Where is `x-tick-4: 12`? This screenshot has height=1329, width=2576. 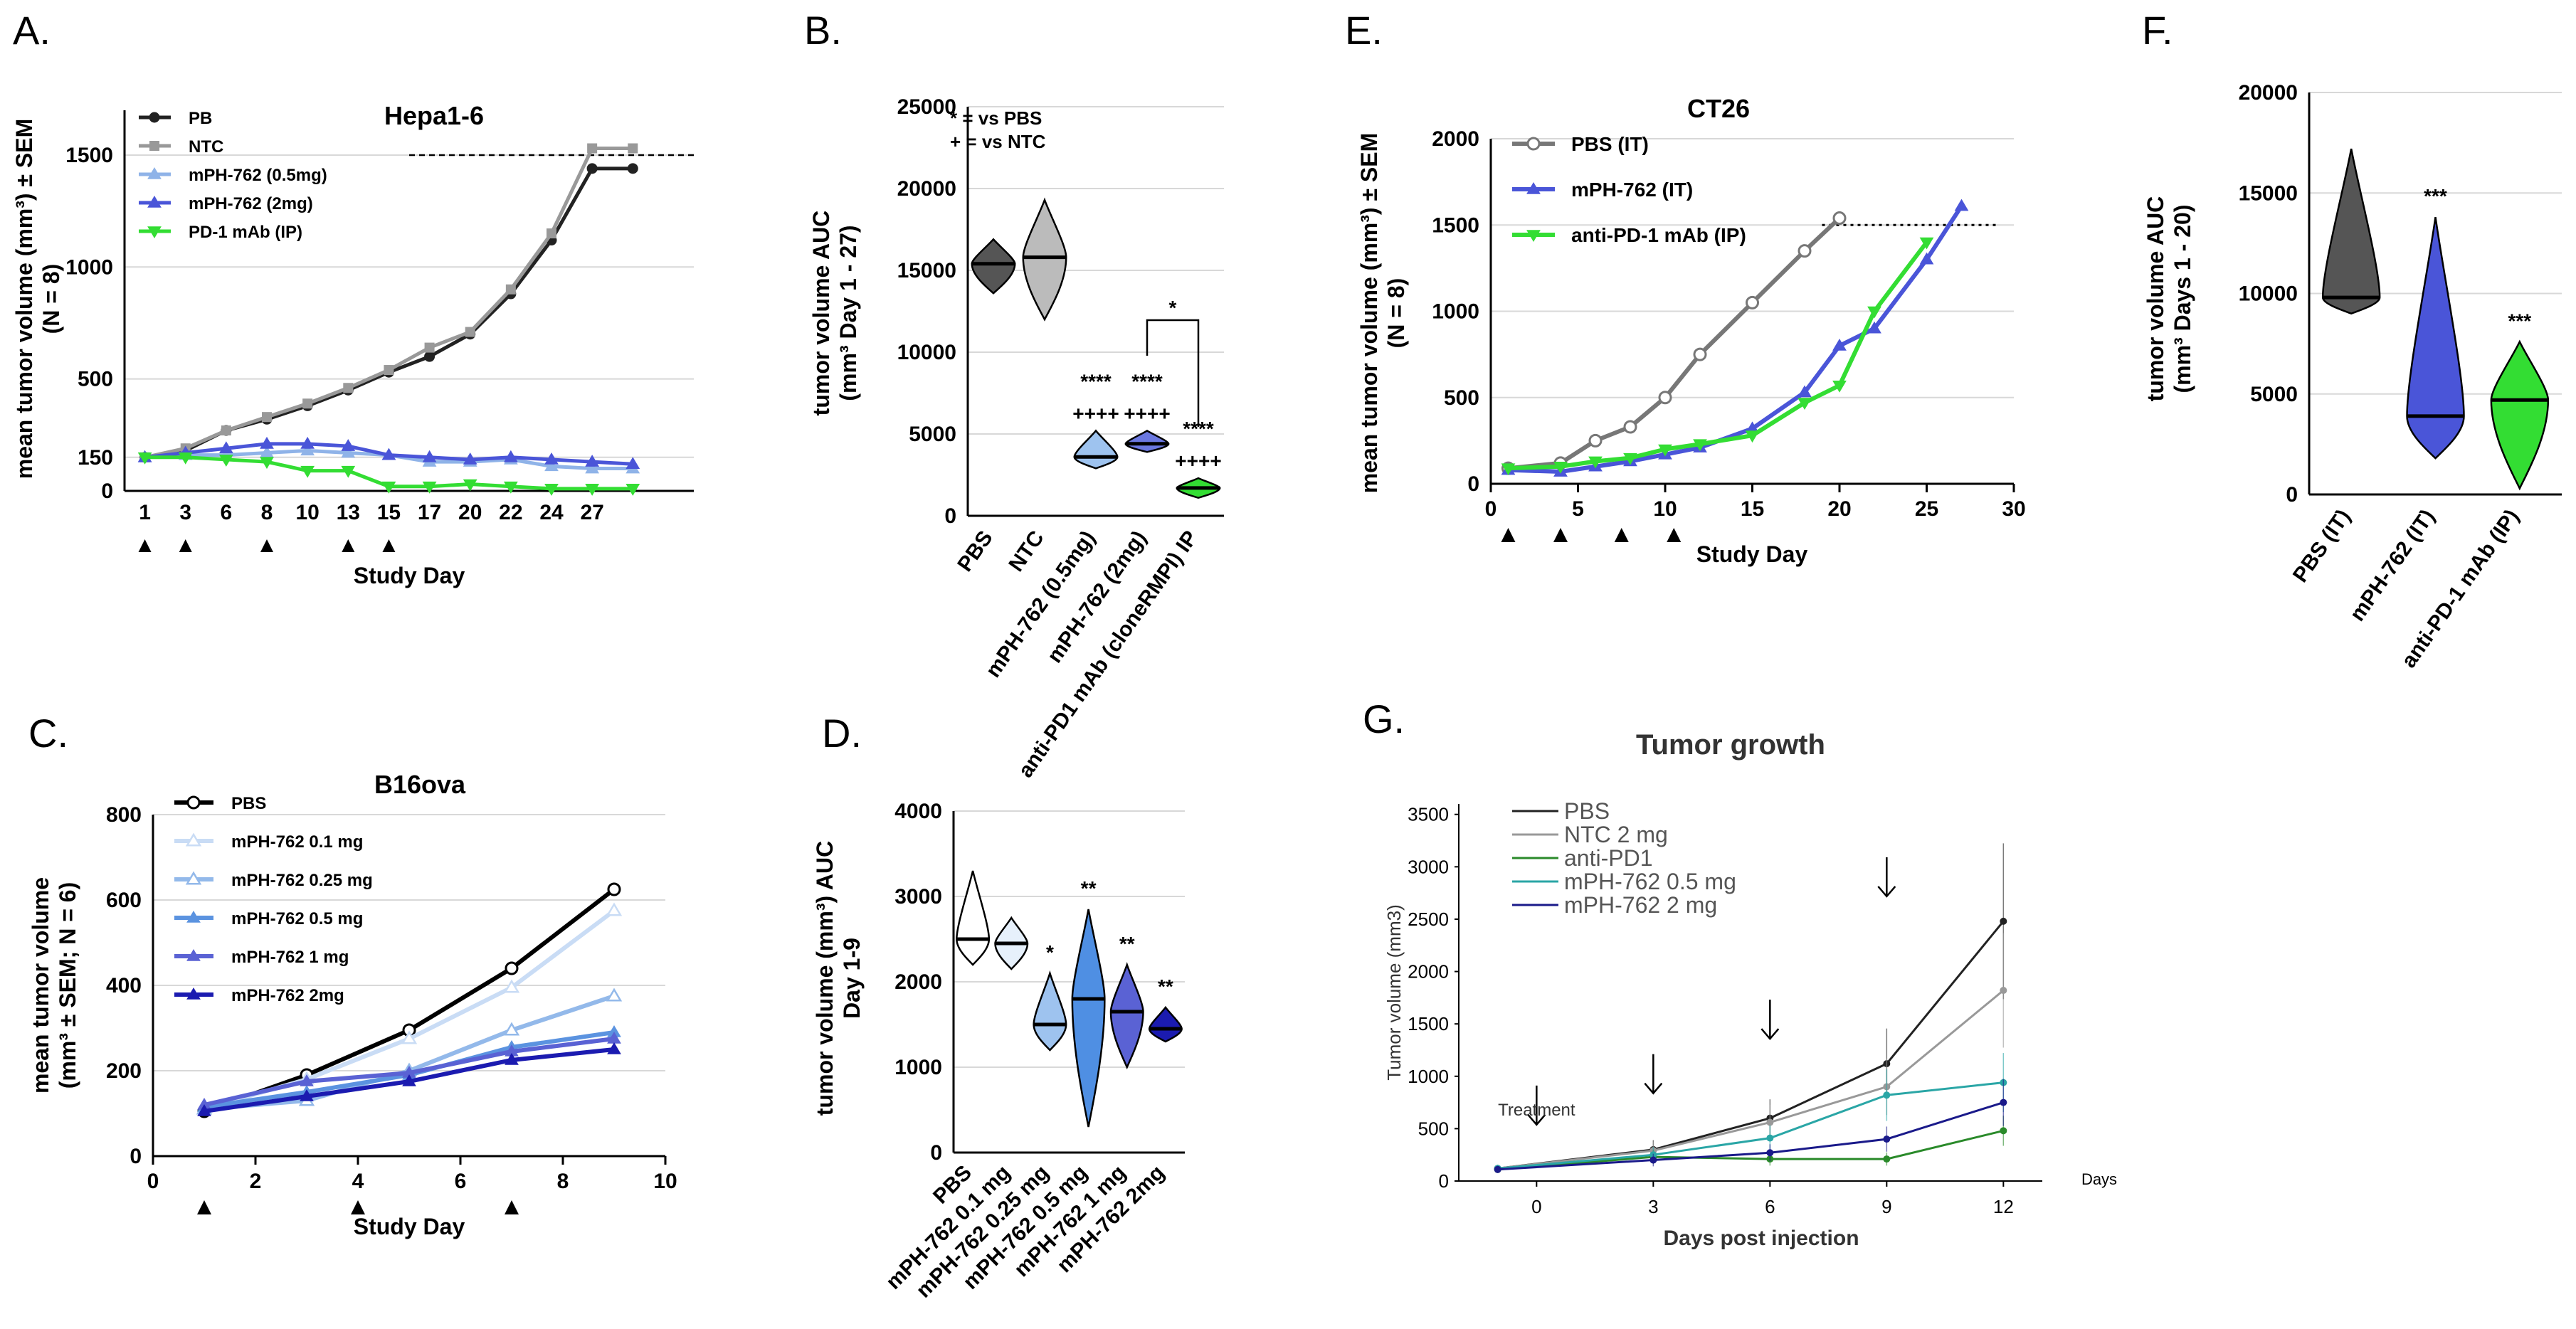 x-tick-4: 12 is located at coordinates (2003, 1206).